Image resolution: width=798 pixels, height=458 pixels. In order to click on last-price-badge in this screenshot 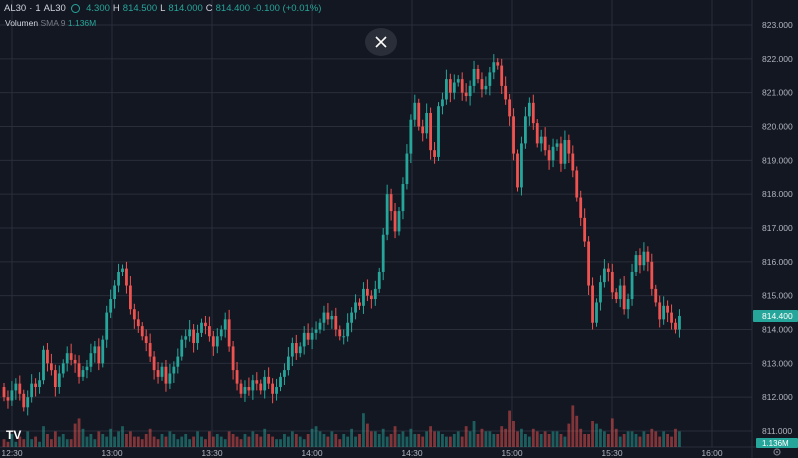, I will do `click(775, 315)`.